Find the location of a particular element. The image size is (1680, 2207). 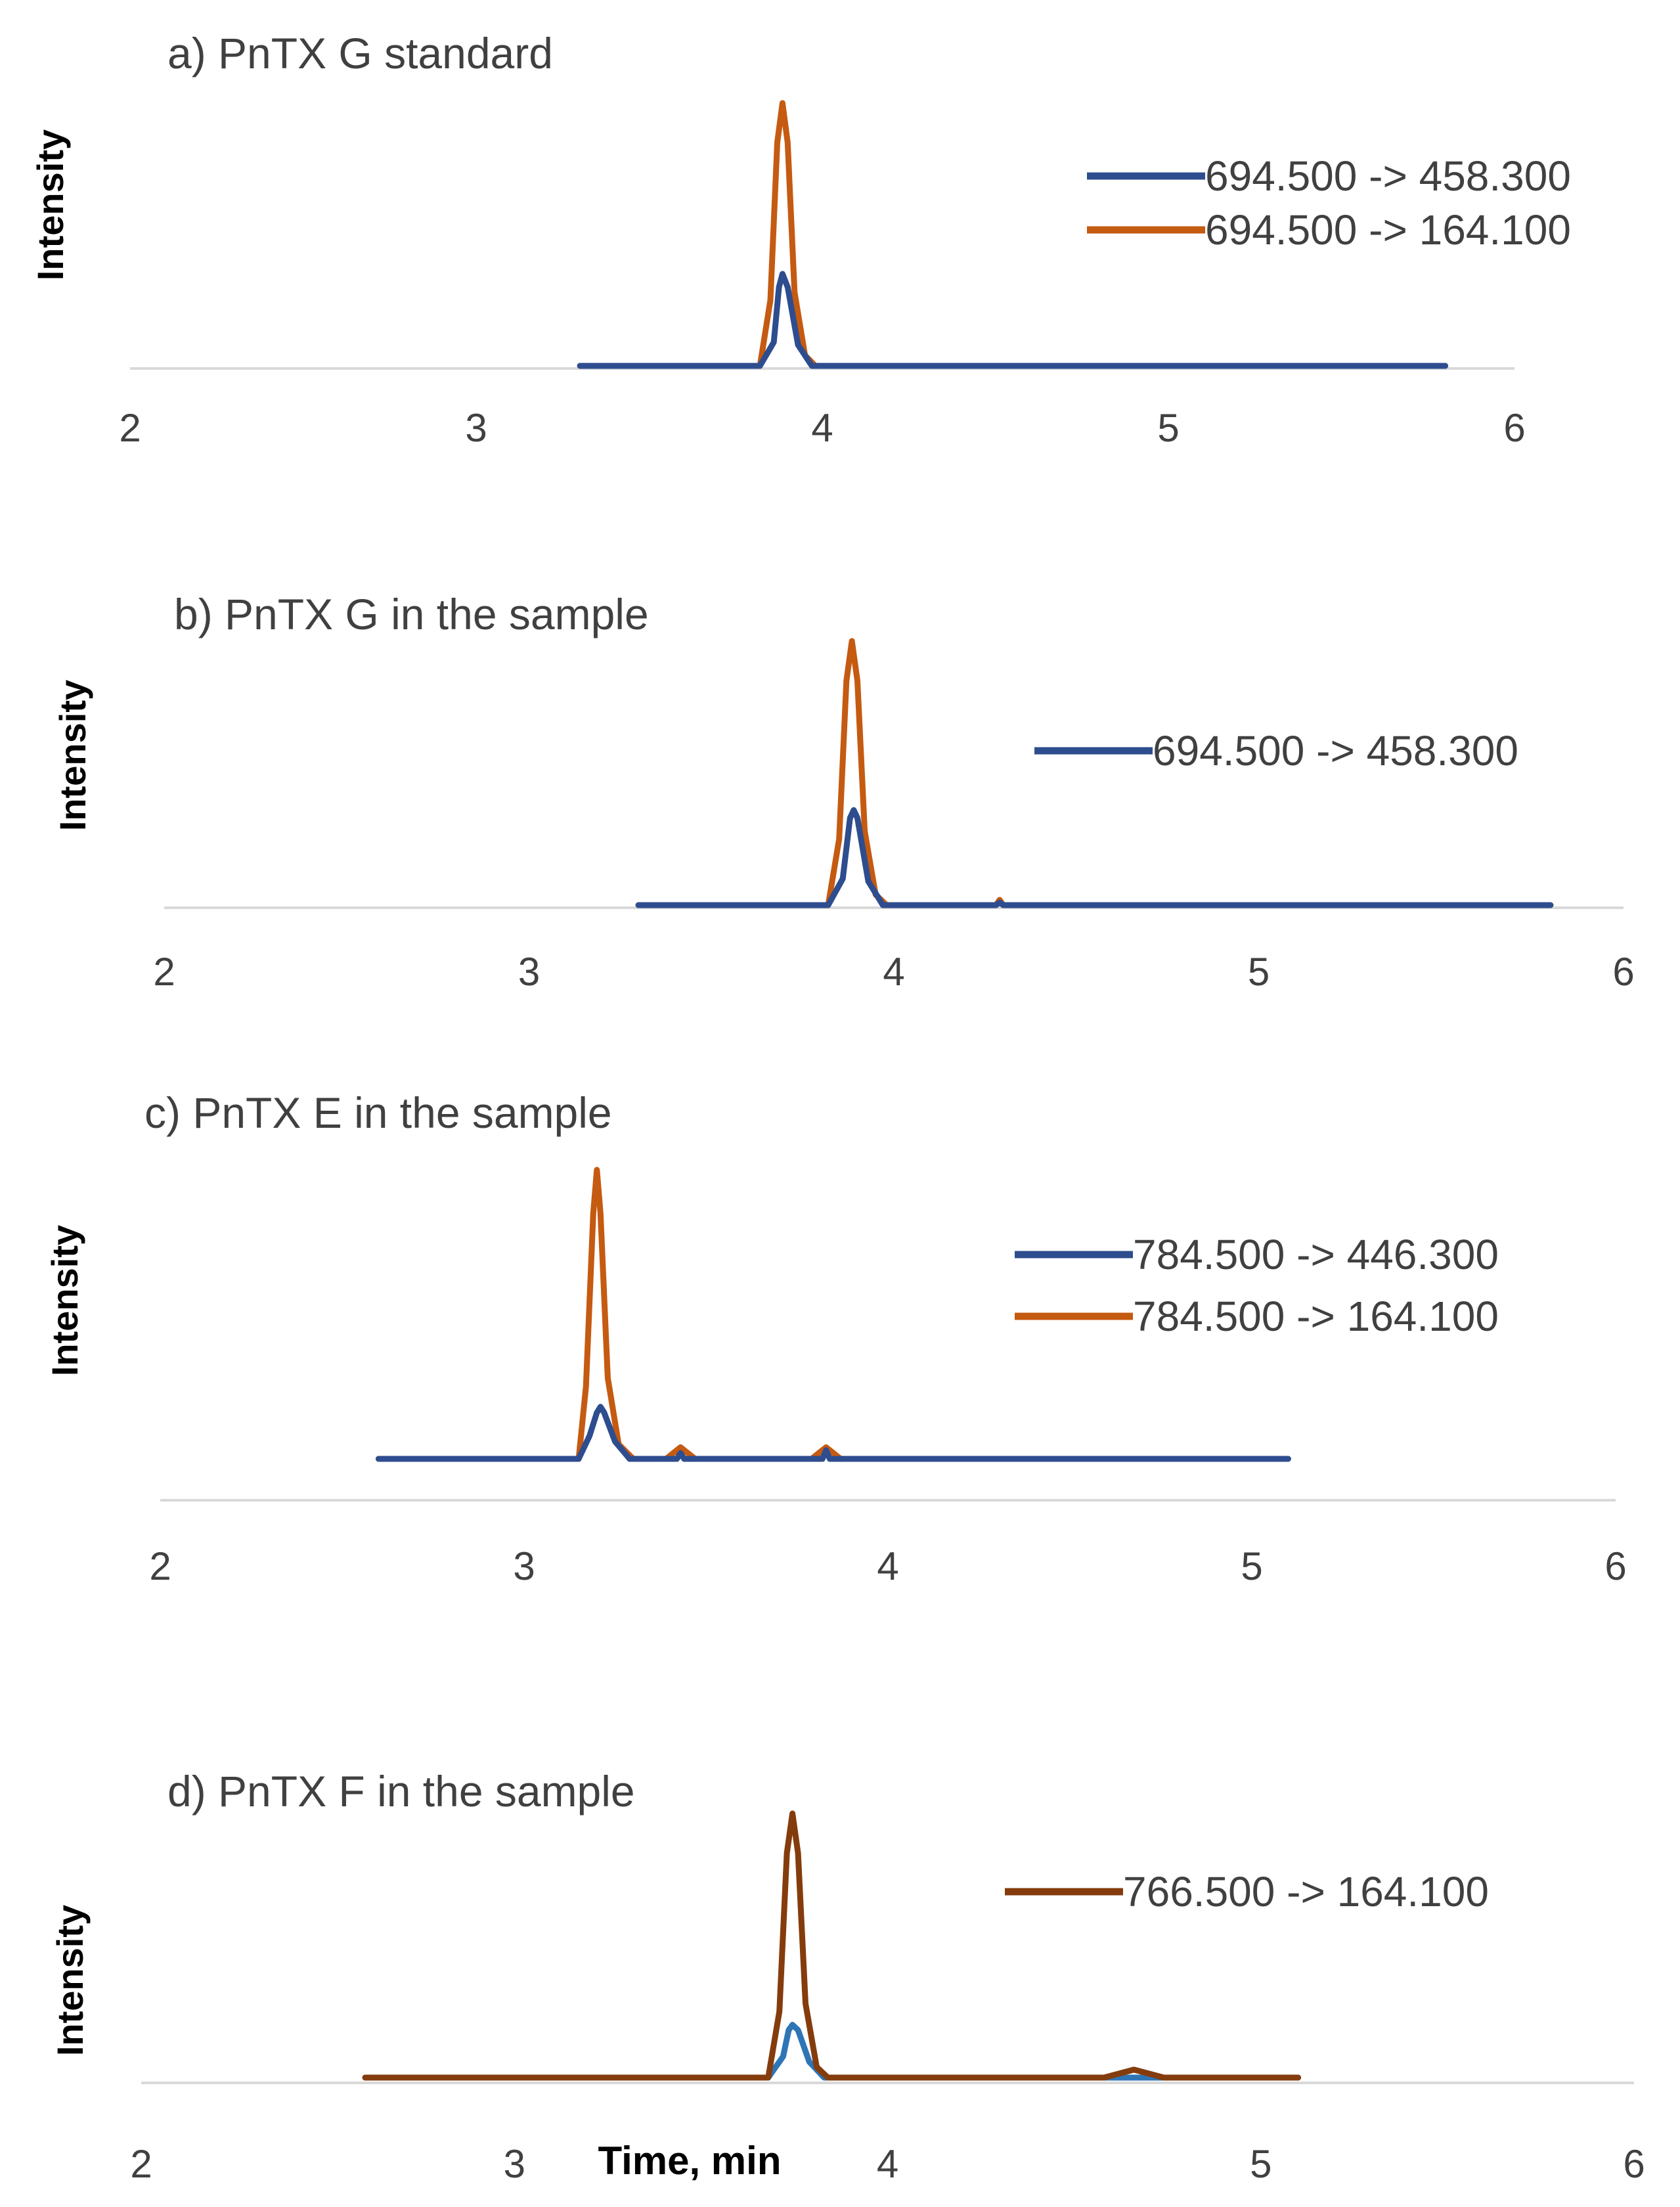

panel-d-x-tick-6: 6 is located at coordinates (1634, 2164).